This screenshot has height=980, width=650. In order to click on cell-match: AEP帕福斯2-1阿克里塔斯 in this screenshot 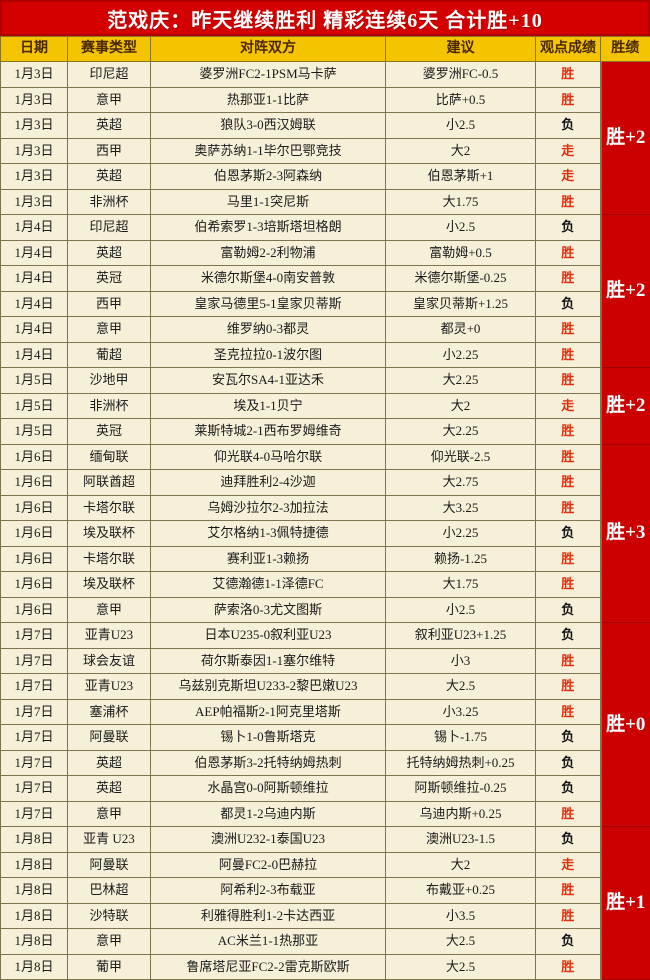, I will do `click(268, 712)`.